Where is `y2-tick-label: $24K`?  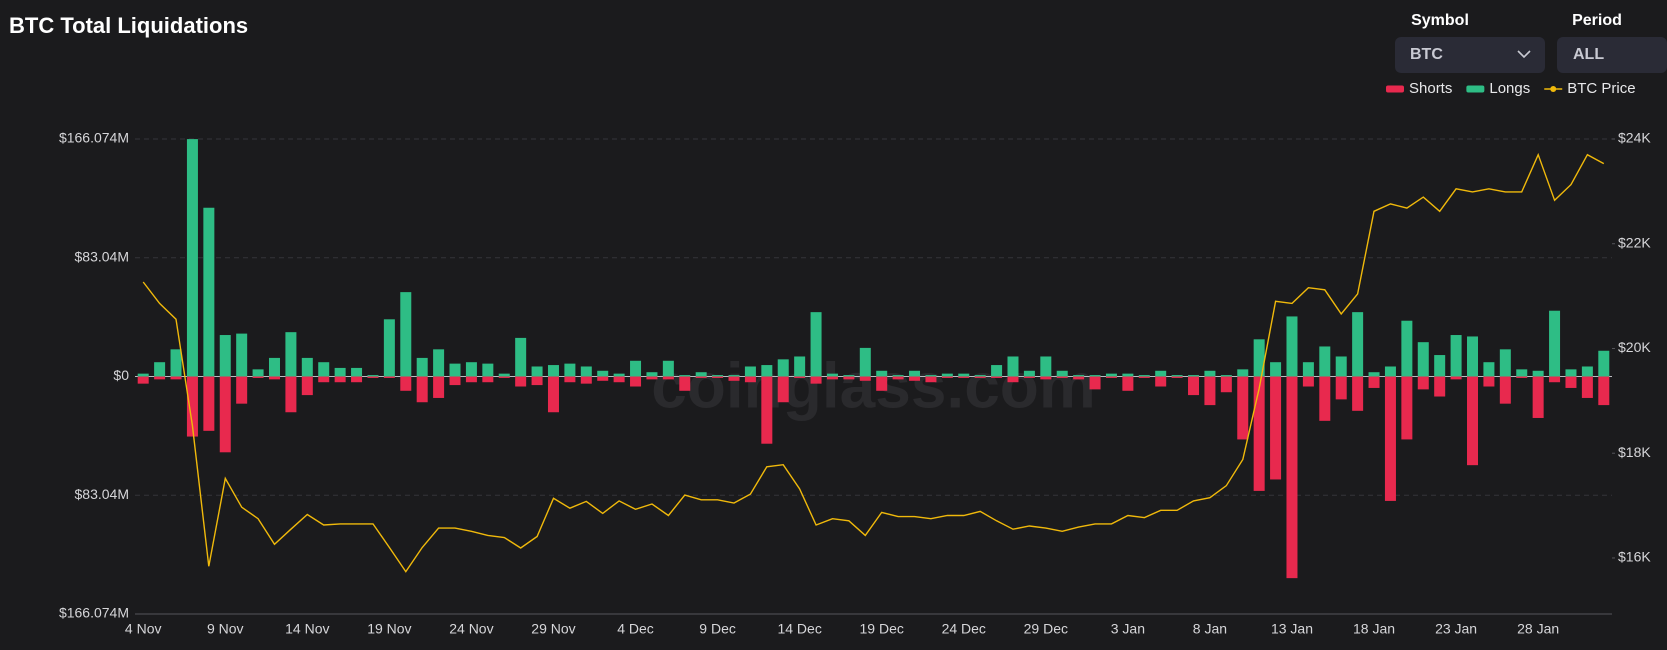 y2-tick-label: $24K is located at coordinates (1634, 138).